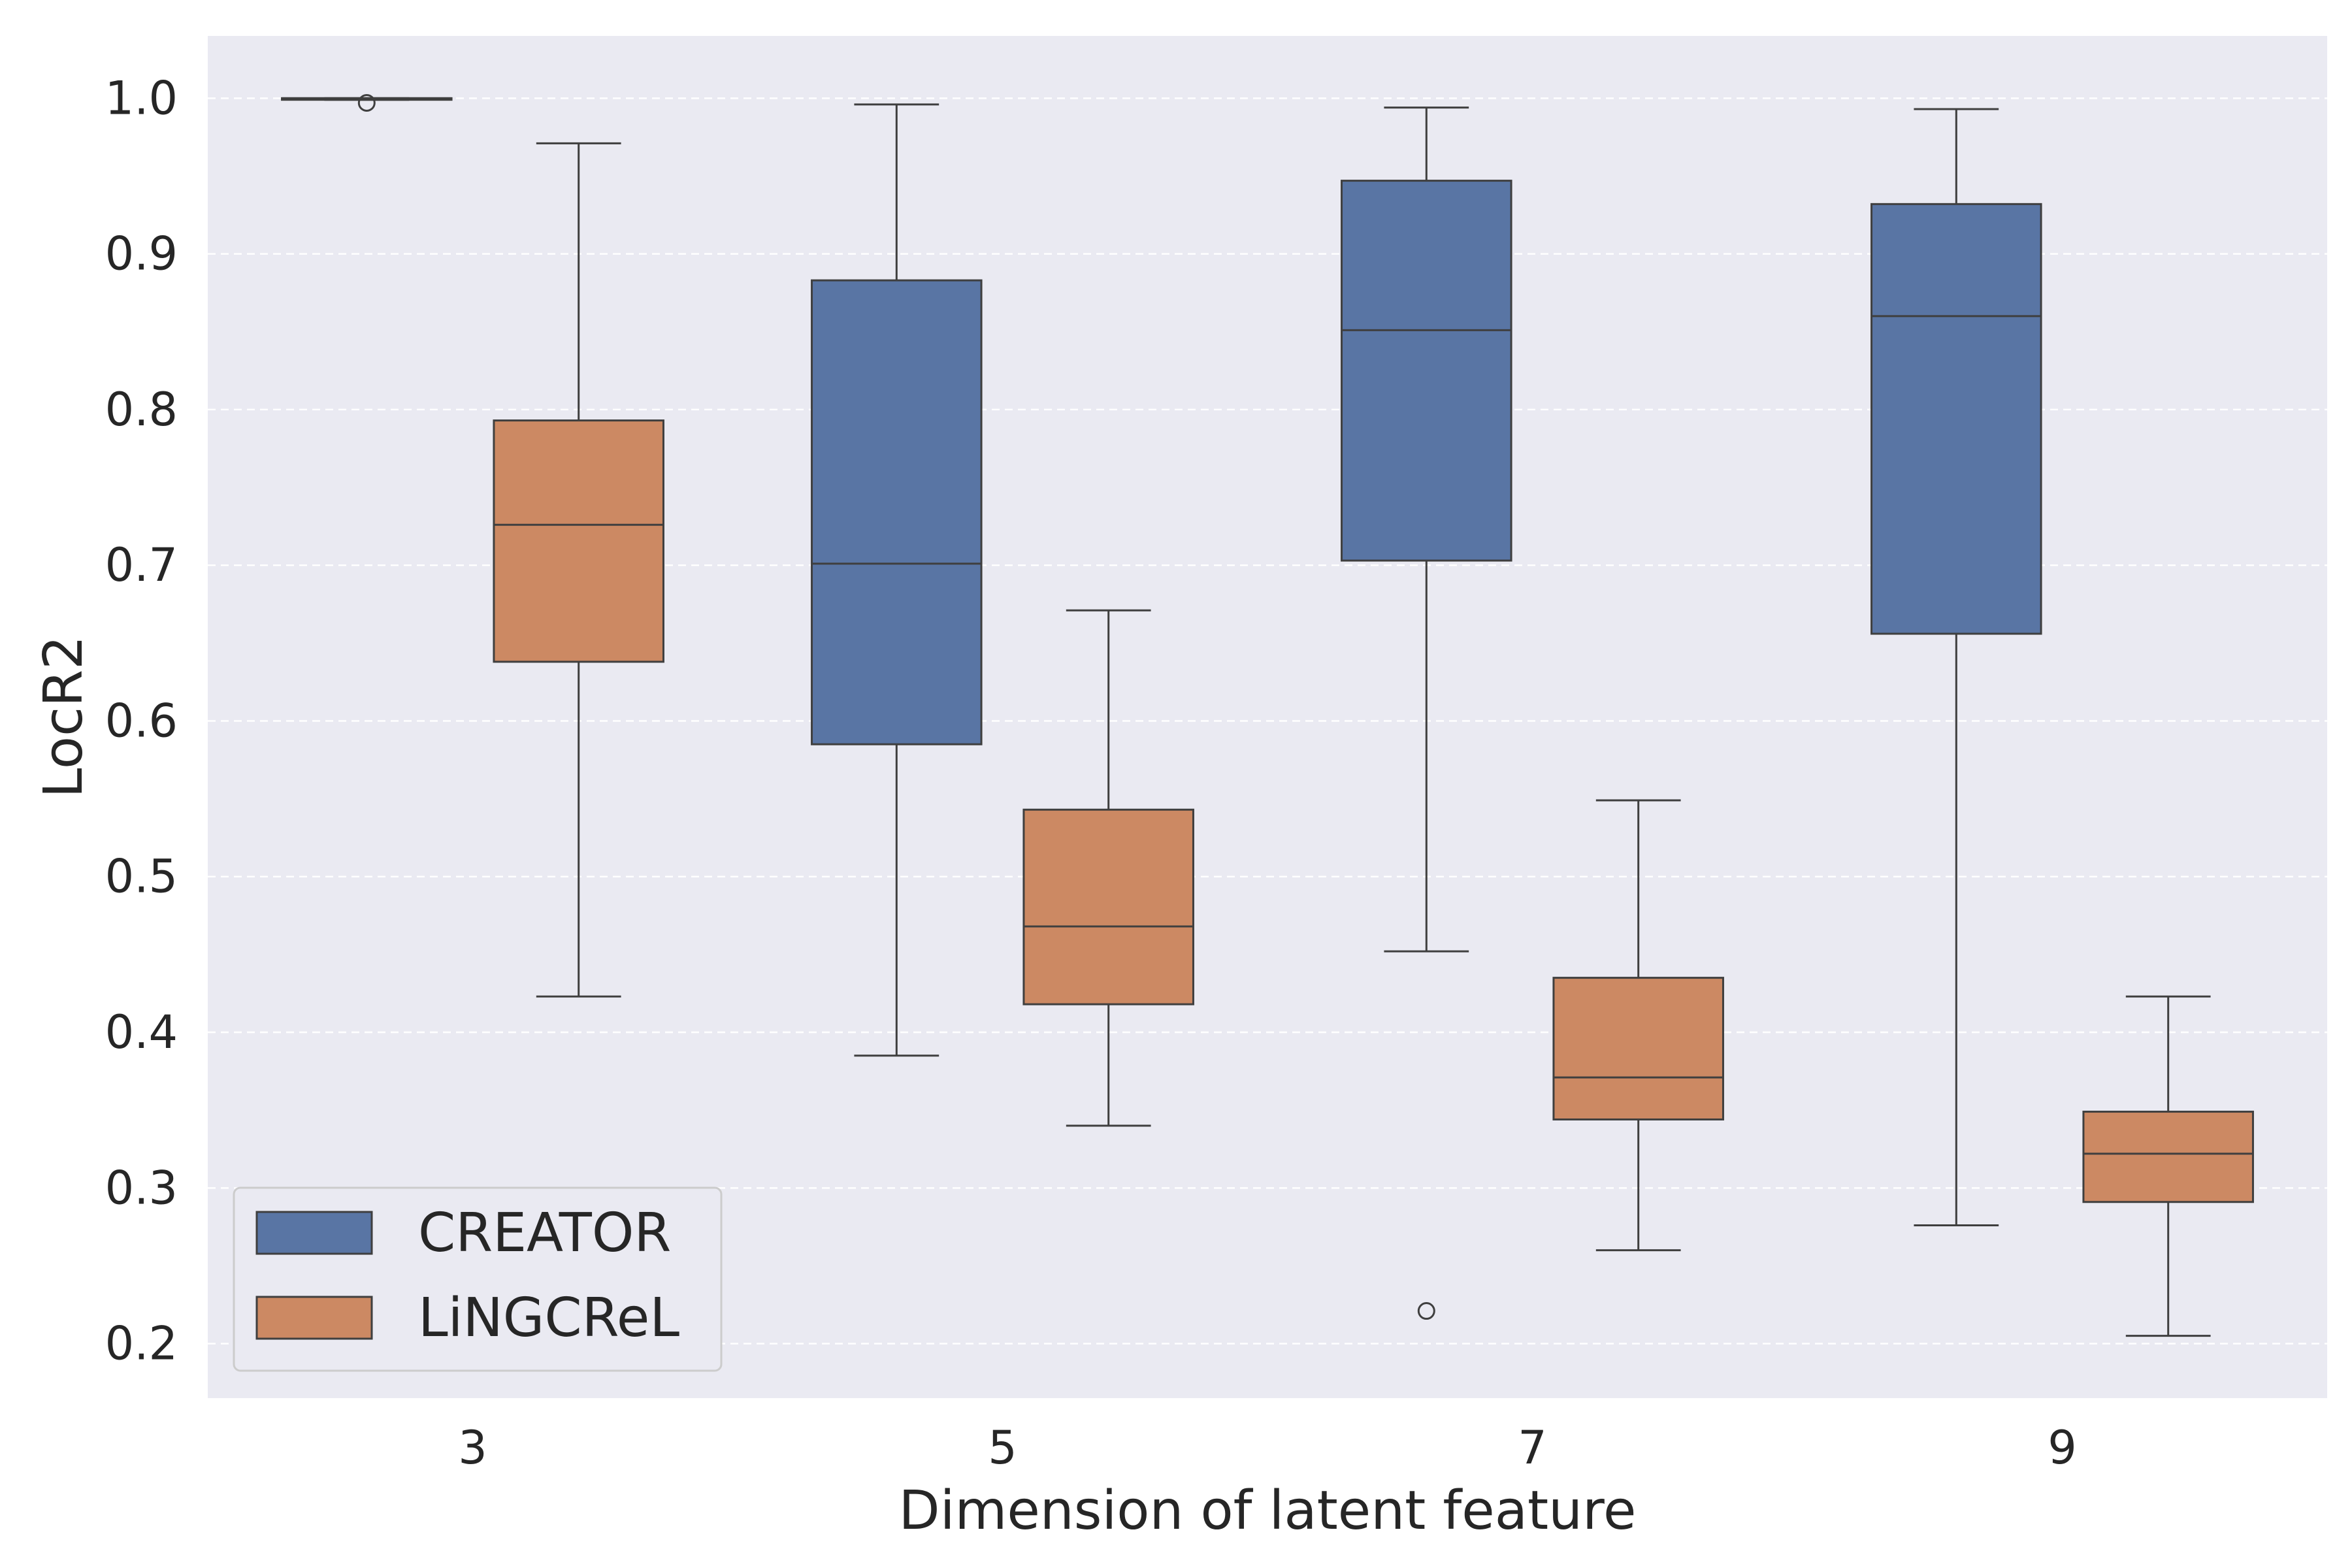 This screenshot has width=2352, height=1568. I want to click on y-tick-label-1.0: 1.0, so click(141, 98).